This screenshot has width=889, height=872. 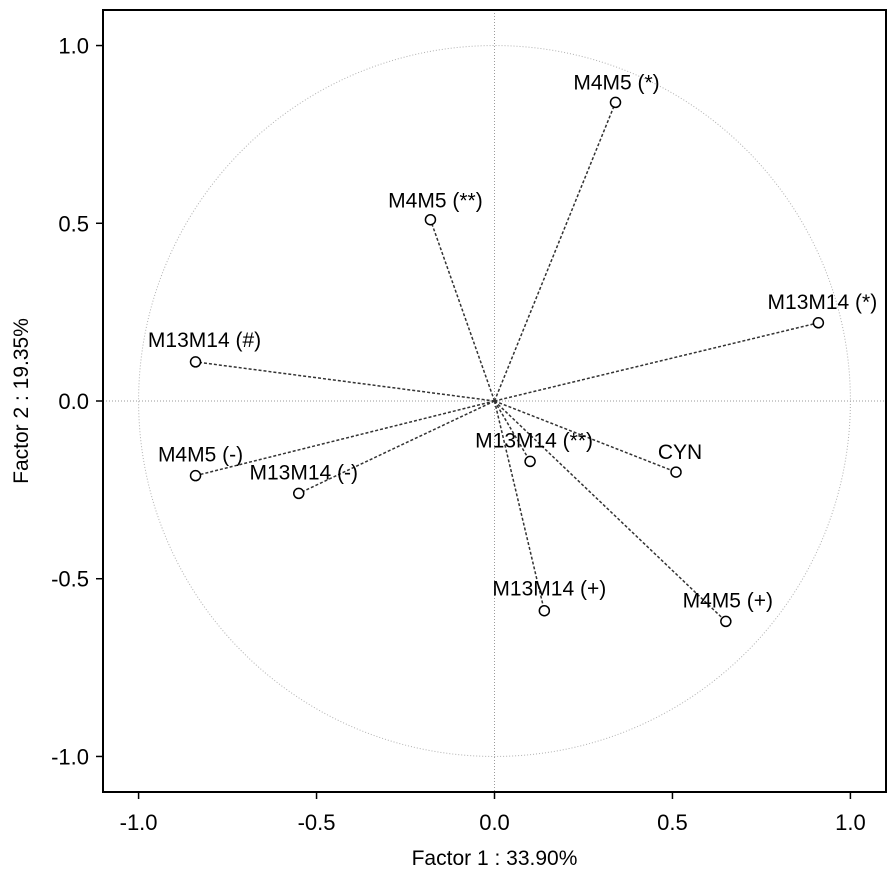 What do you see at coordinates (616, 82) in the screenshot?
I see `variable-label: M4M5 (*)` at bounding box center [616, 82].